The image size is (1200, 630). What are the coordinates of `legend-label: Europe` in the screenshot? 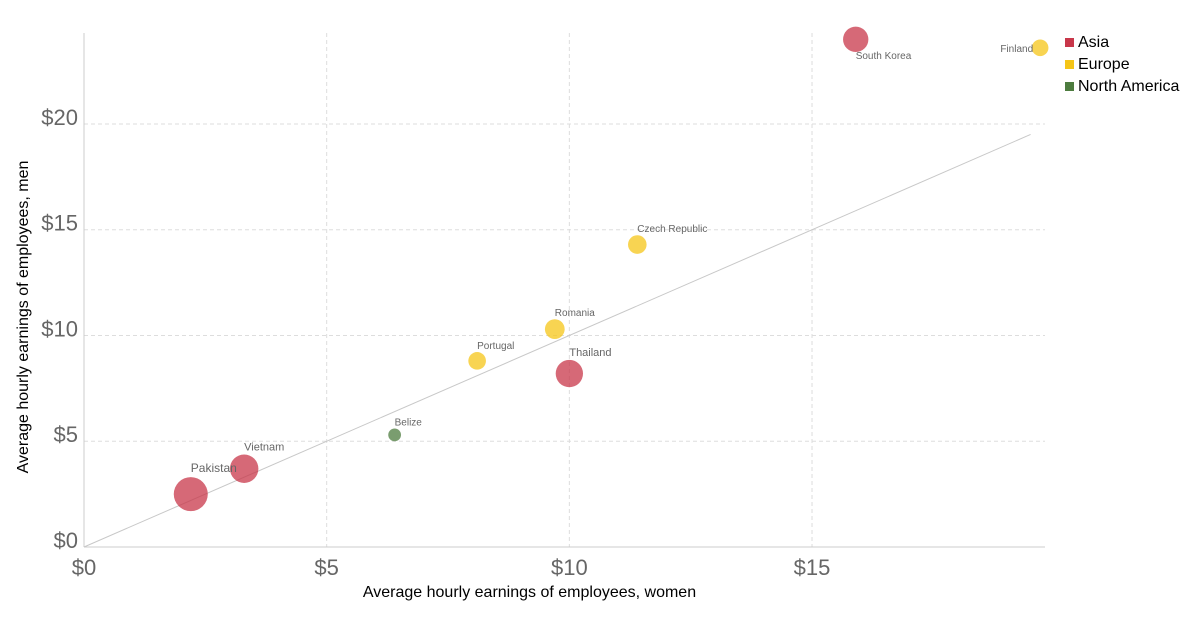 It's located at (1104, 64).